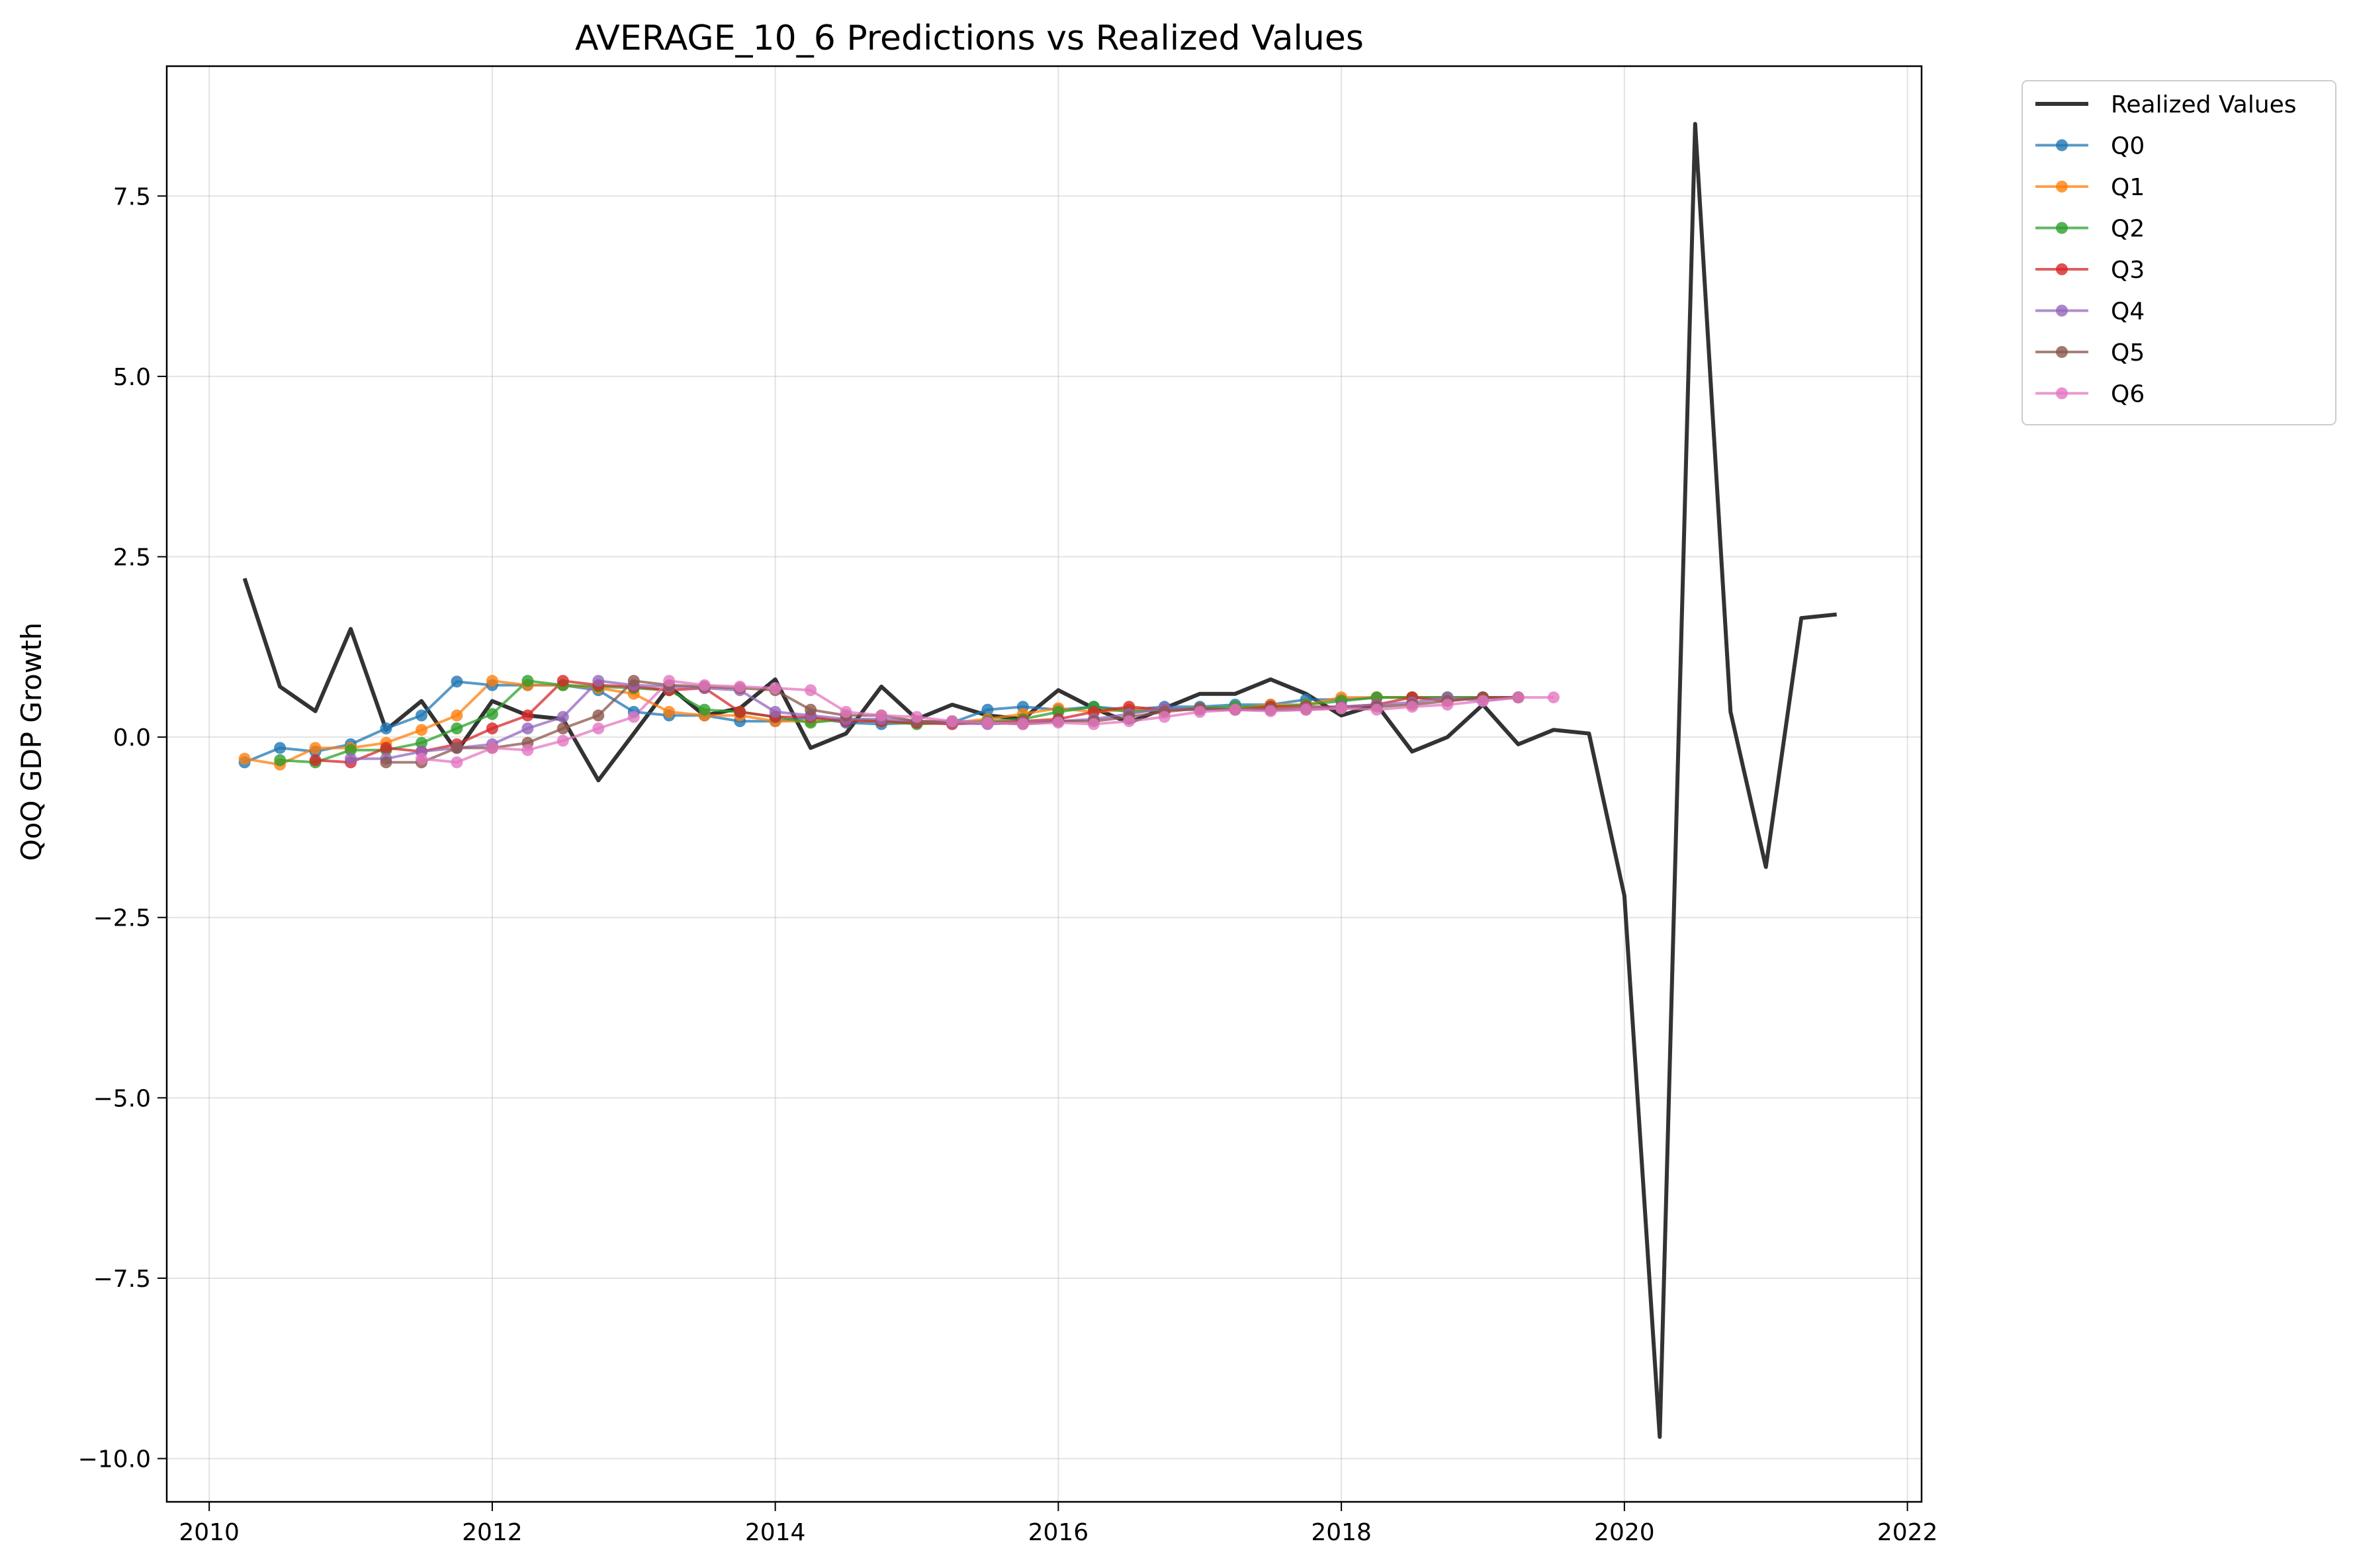 This screenshot has width=2353, height=1568. Describe the element at coordinates (492, 1533) in the screenshot. I see `x-tick-label: 2012` at that location.